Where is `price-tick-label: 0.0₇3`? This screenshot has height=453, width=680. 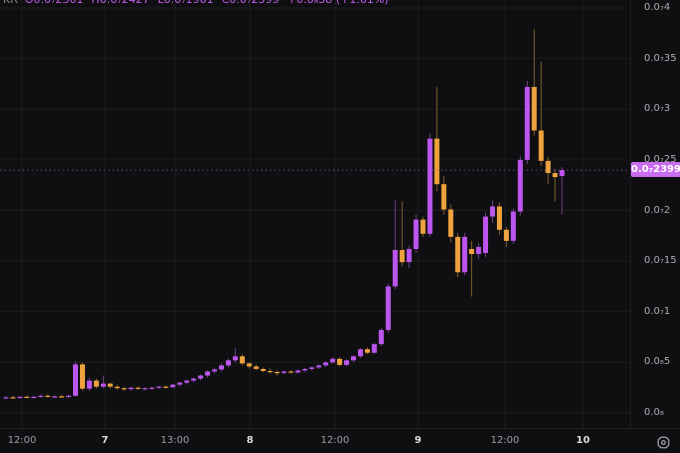
price-tick-label: 0.0₇3 is located at coordinates (657, 109).